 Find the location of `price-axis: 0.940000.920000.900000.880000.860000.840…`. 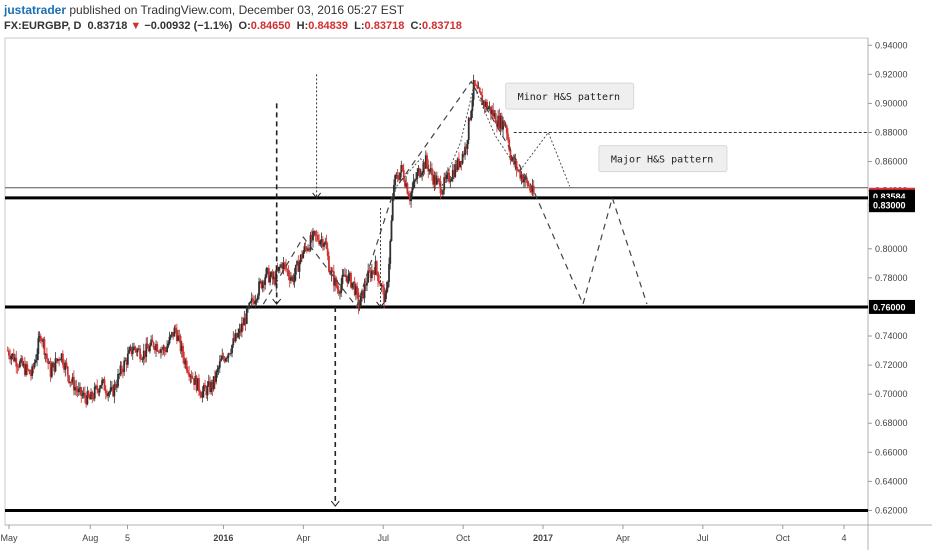

price-axis: 0.940000.920000.900000.880000.860000.840… is located at coordinates (888, 277).